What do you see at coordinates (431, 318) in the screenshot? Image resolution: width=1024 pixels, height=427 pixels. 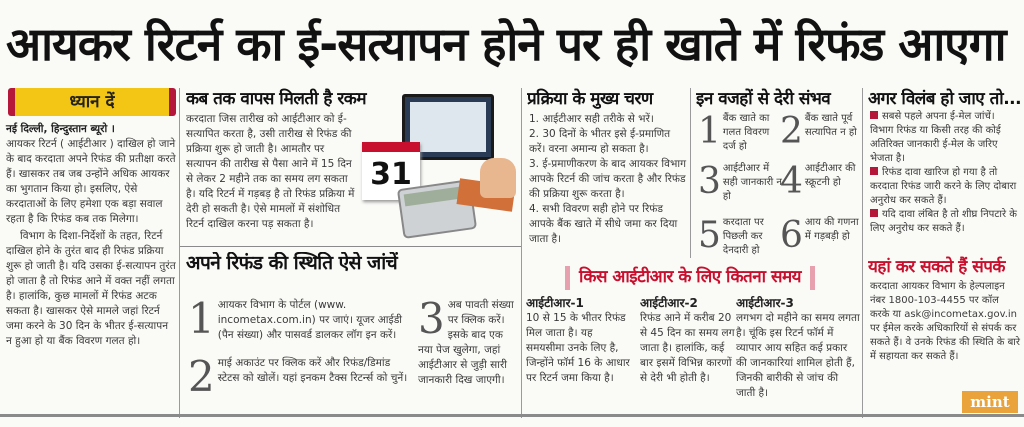 I see `step-number: 3` at bounding box center [431, 318].